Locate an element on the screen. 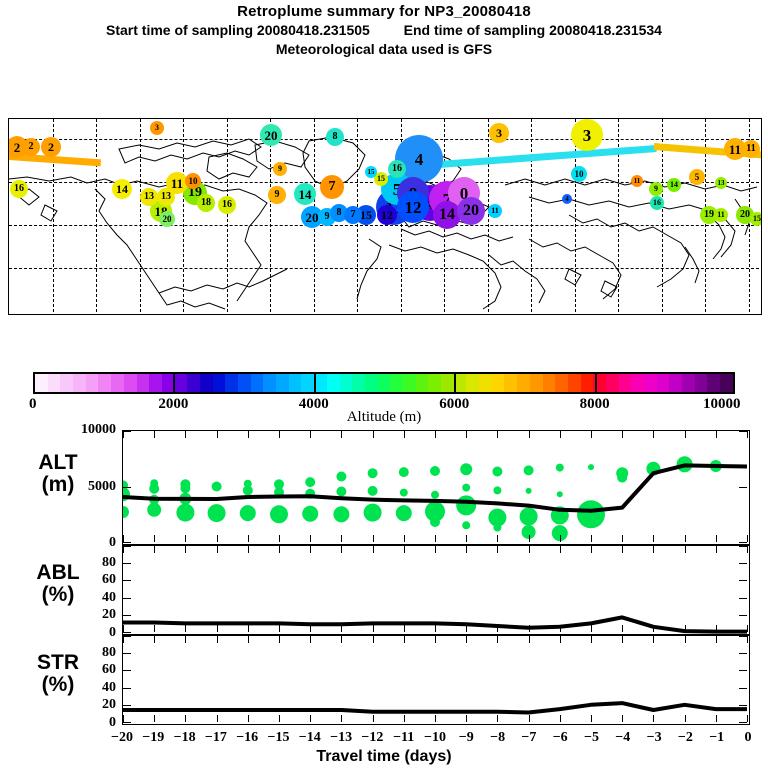 Image resolution: width=768 pixels, height=768 pixels. abl-axis-label: ABL (%) is located at coordinates (58, 584).